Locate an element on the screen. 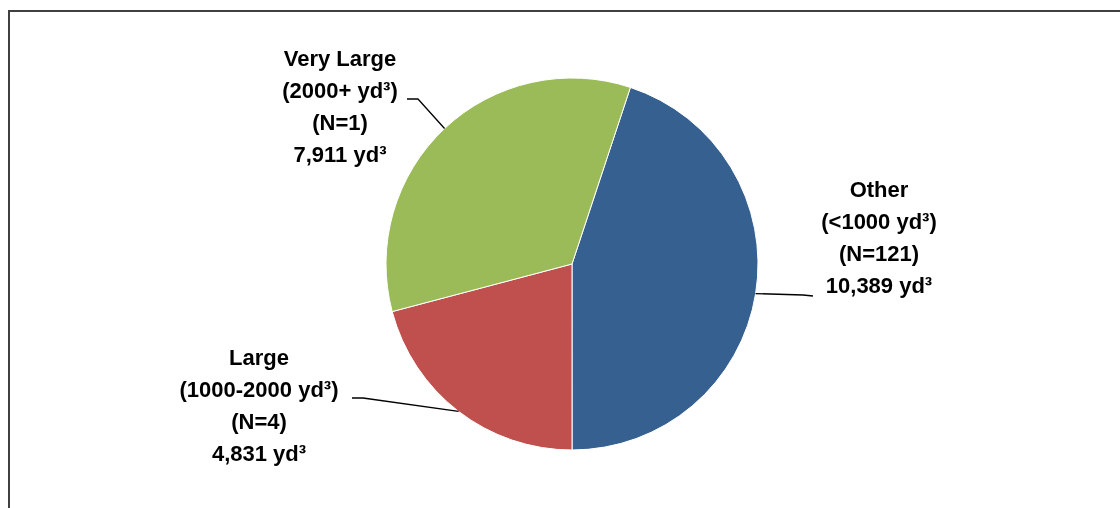 This screenshot has height=508, width=1120. slice-label: Very Large (2000+ yd³) (N=1) is located at coordinates (340, 90).